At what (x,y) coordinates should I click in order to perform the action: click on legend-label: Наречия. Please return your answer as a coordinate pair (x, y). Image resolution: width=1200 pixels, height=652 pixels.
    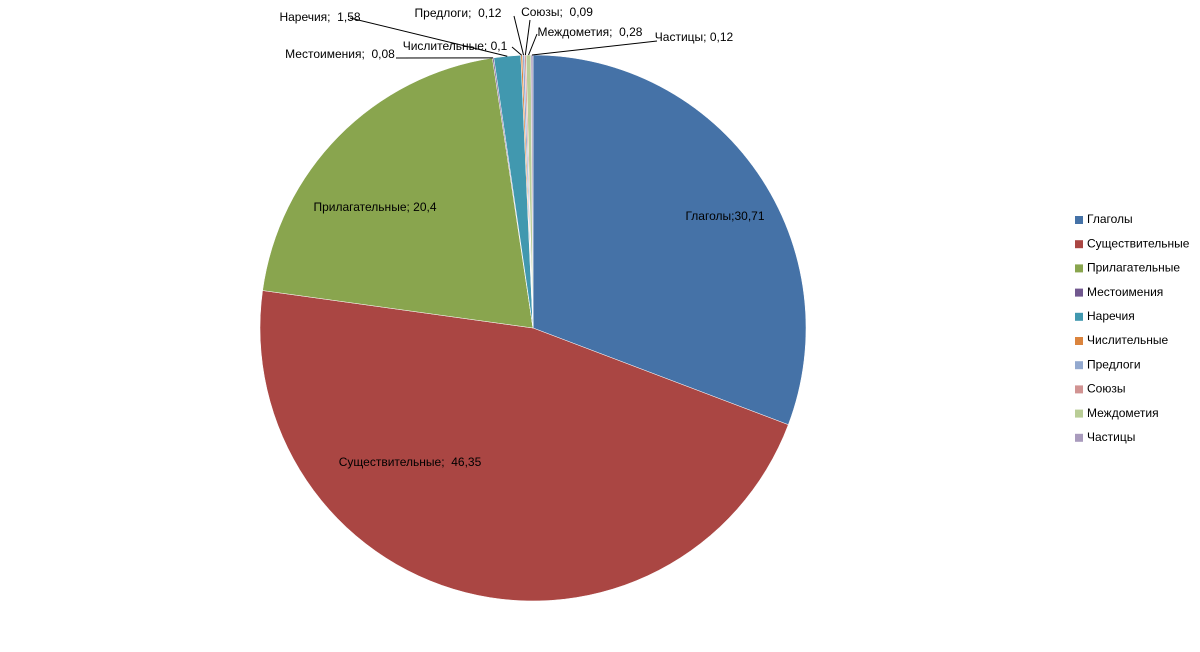
    Looking at the image, I should click on (1111, 316).